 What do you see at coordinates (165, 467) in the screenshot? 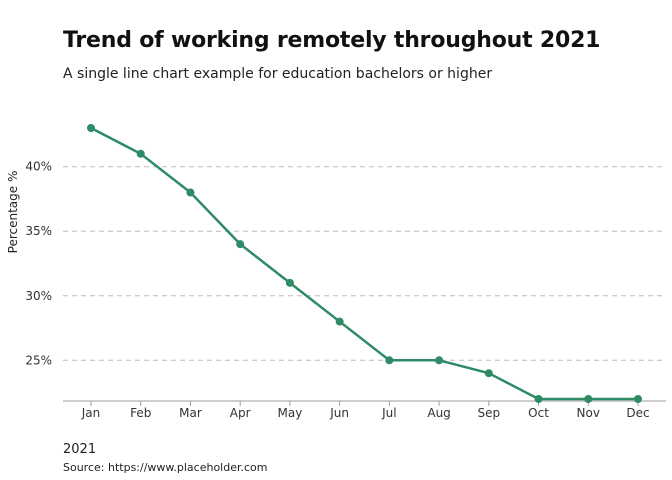
I see `source-note: Source: https://www.placeholder.com` at bounding box center [165, 467].